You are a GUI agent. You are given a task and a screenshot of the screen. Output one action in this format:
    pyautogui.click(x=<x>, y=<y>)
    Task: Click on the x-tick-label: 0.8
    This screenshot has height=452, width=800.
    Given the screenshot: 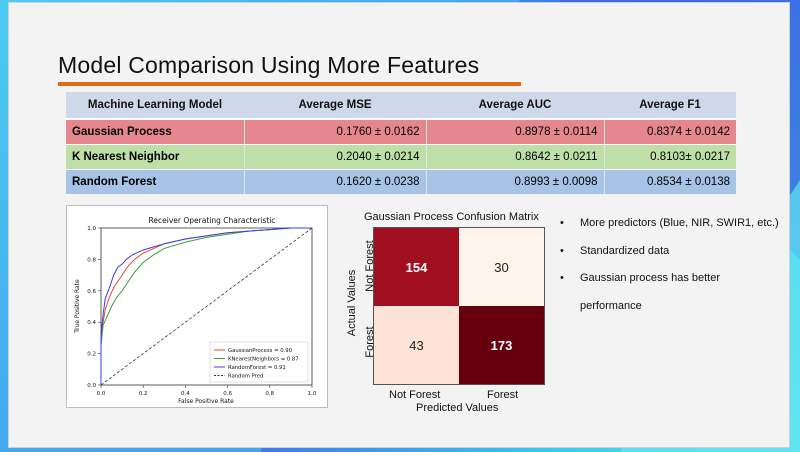 What is the action you would take?
    pyautogui.click(x=269, y=394)
    